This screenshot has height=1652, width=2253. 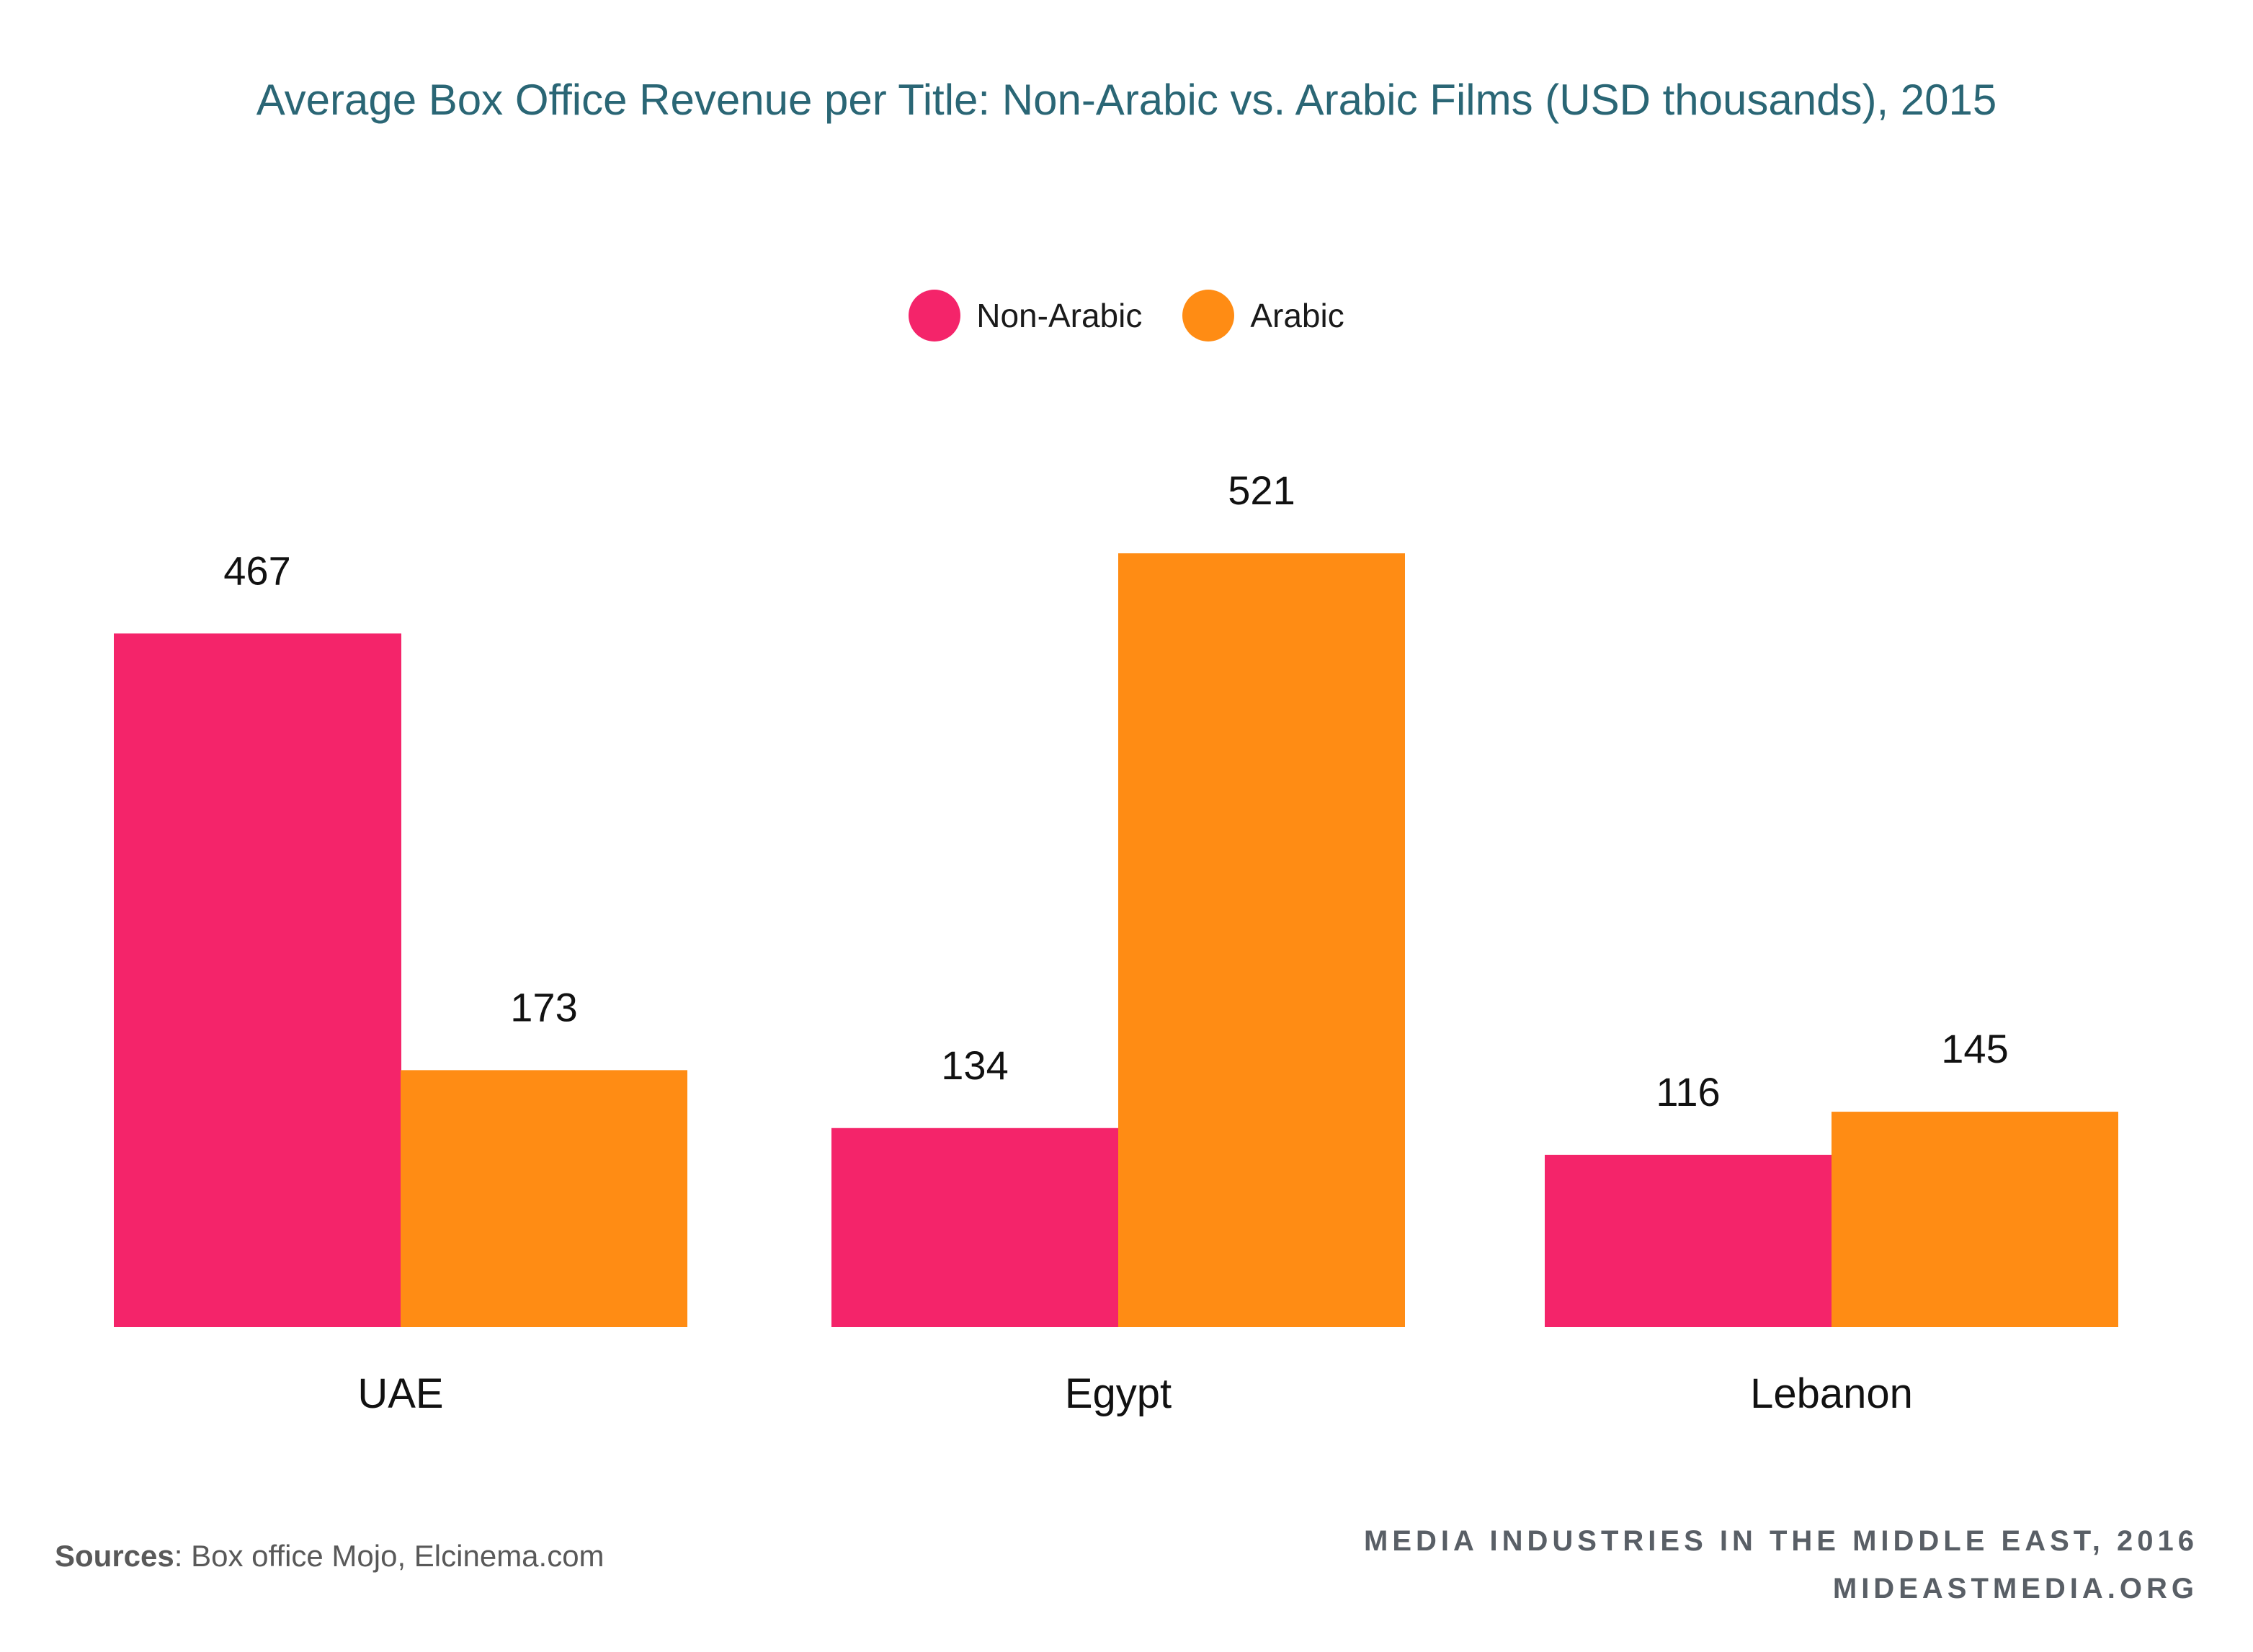 I want to click on source-text: : Box office Mojo, Elcinema.com, so click(x=389, y=1556).